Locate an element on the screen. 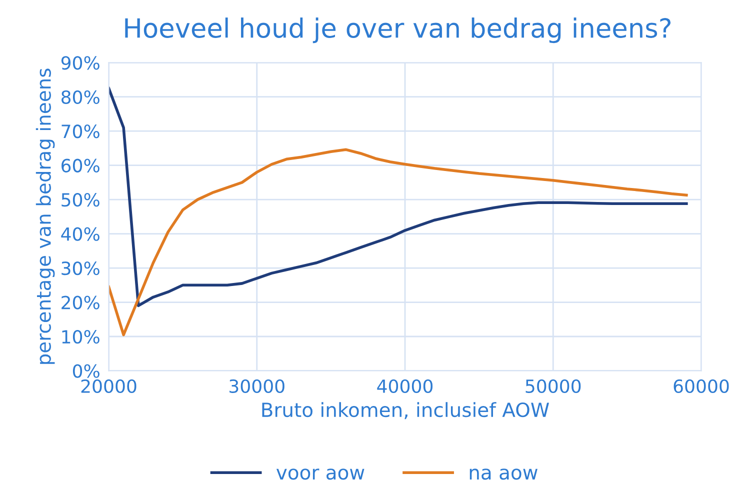 The image size is (750, 501). x-tick-label: 30000 is located at coordinates (257, 386).